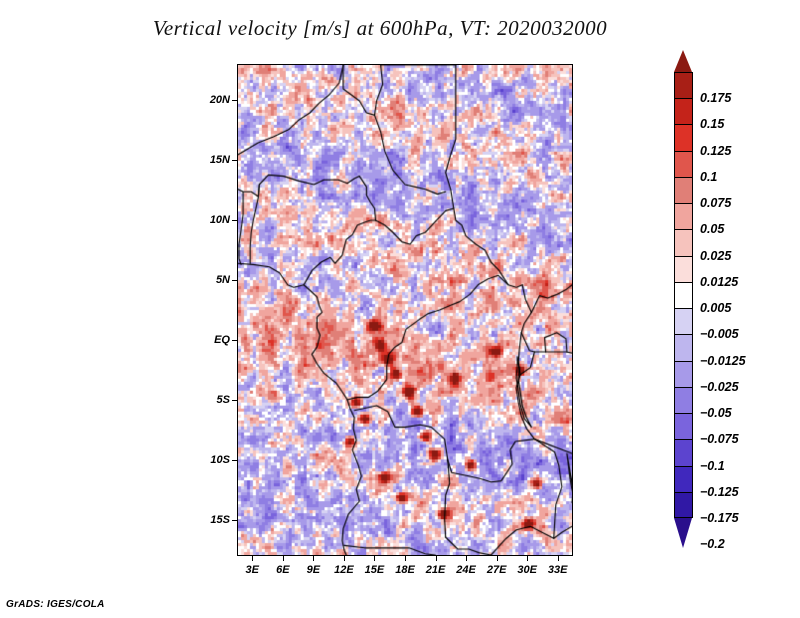 The height and width of the screenshot is (618, 800). What do you see at coordinates (219, 160) in the screenshot?
I see `lat-tick-label-1: 15N` at bounding box center [219, 160].